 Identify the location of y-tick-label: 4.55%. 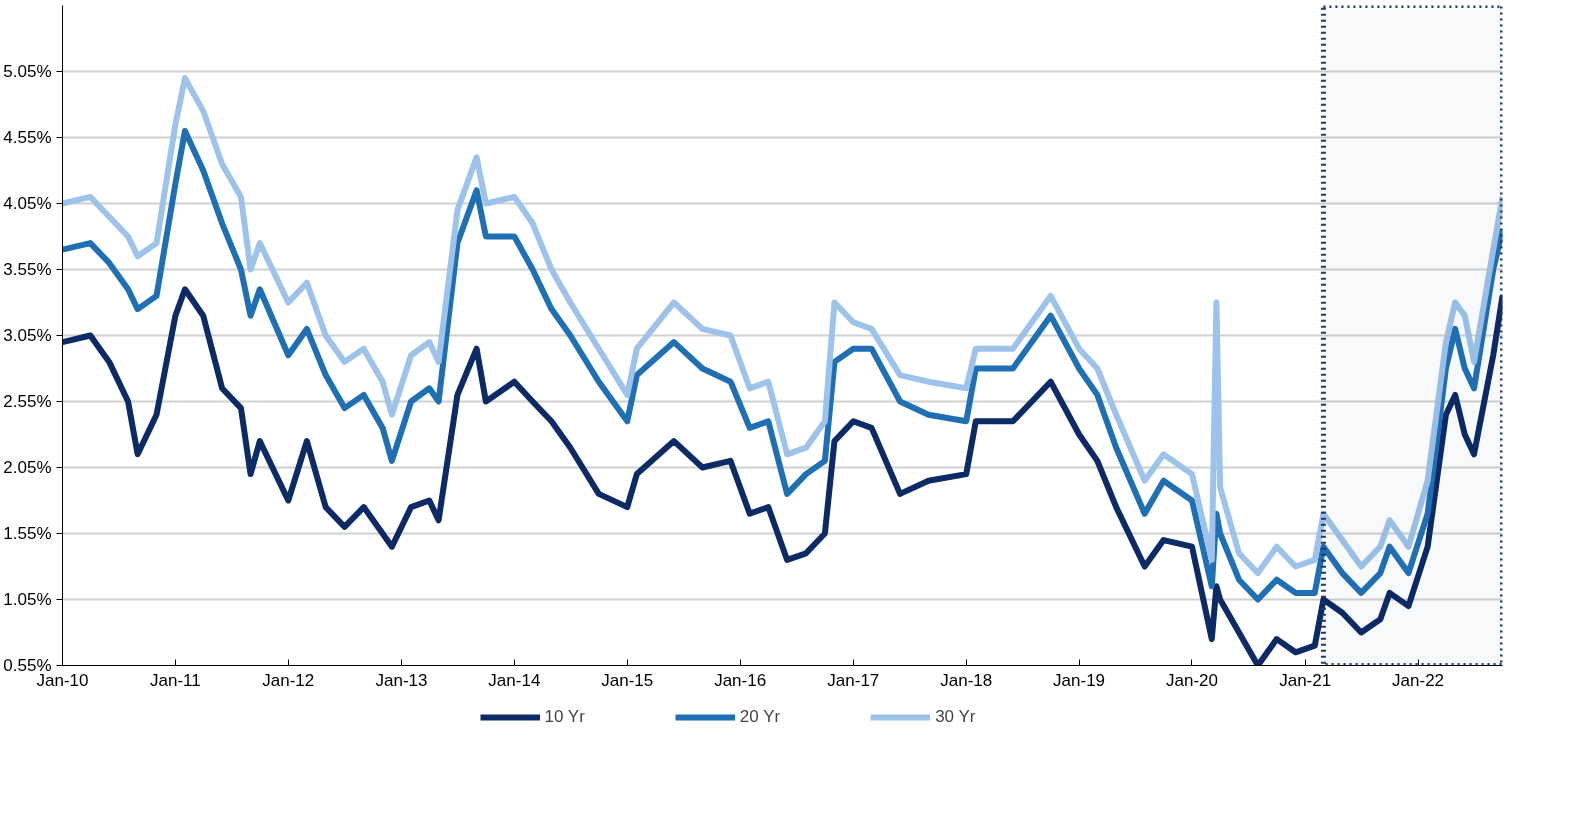
(27, 137).